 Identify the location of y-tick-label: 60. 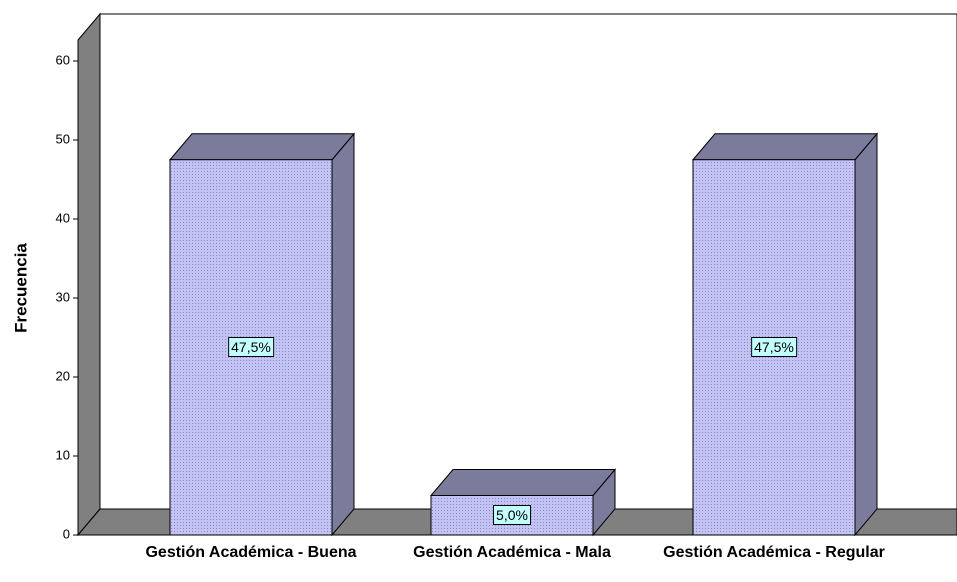
(63, 59).